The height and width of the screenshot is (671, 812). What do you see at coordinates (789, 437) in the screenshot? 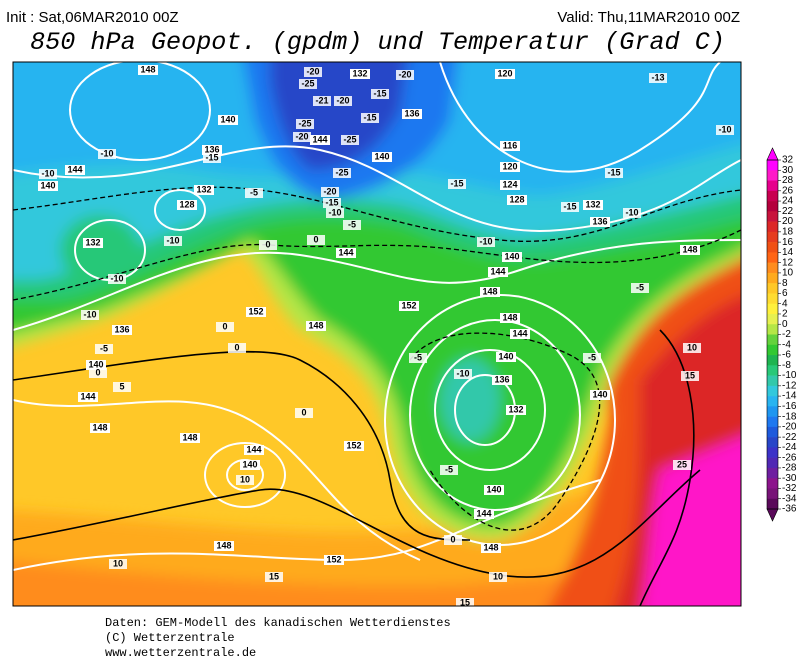
I see `scale-label: -22` at bounding box center [789, 437].